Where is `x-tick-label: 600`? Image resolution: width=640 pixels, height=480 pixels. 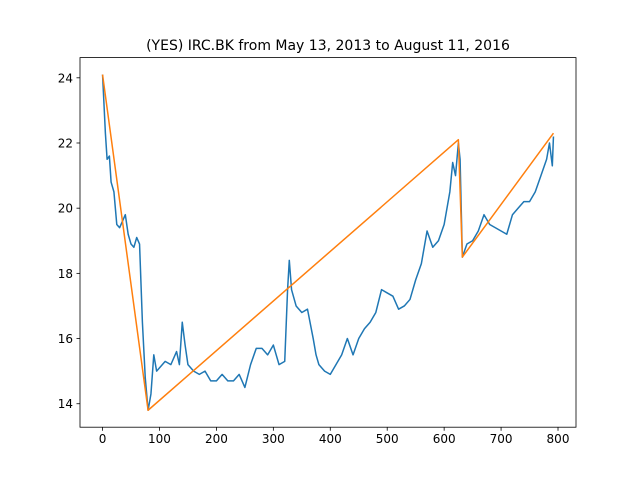
x-tick-label: 600 is located at coordinates (444, 439).